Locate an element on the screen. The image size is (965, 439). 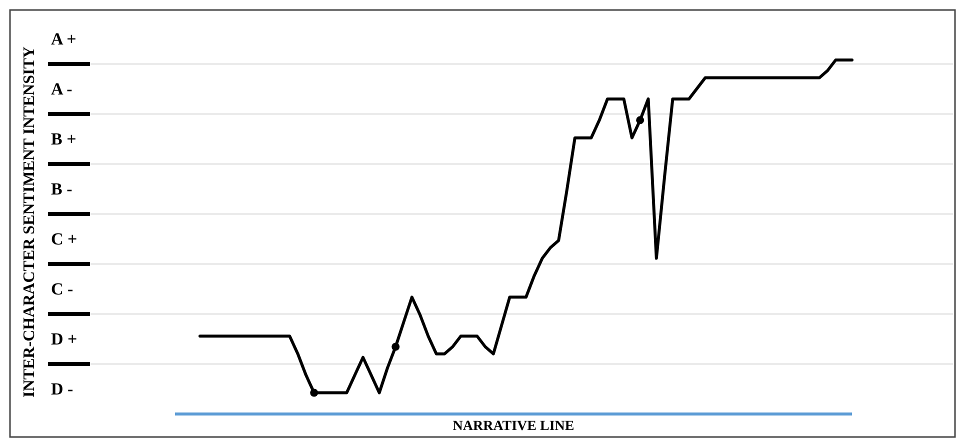
x-axis-title: NARRATIVE LINE is located at coordinates (513, 426).